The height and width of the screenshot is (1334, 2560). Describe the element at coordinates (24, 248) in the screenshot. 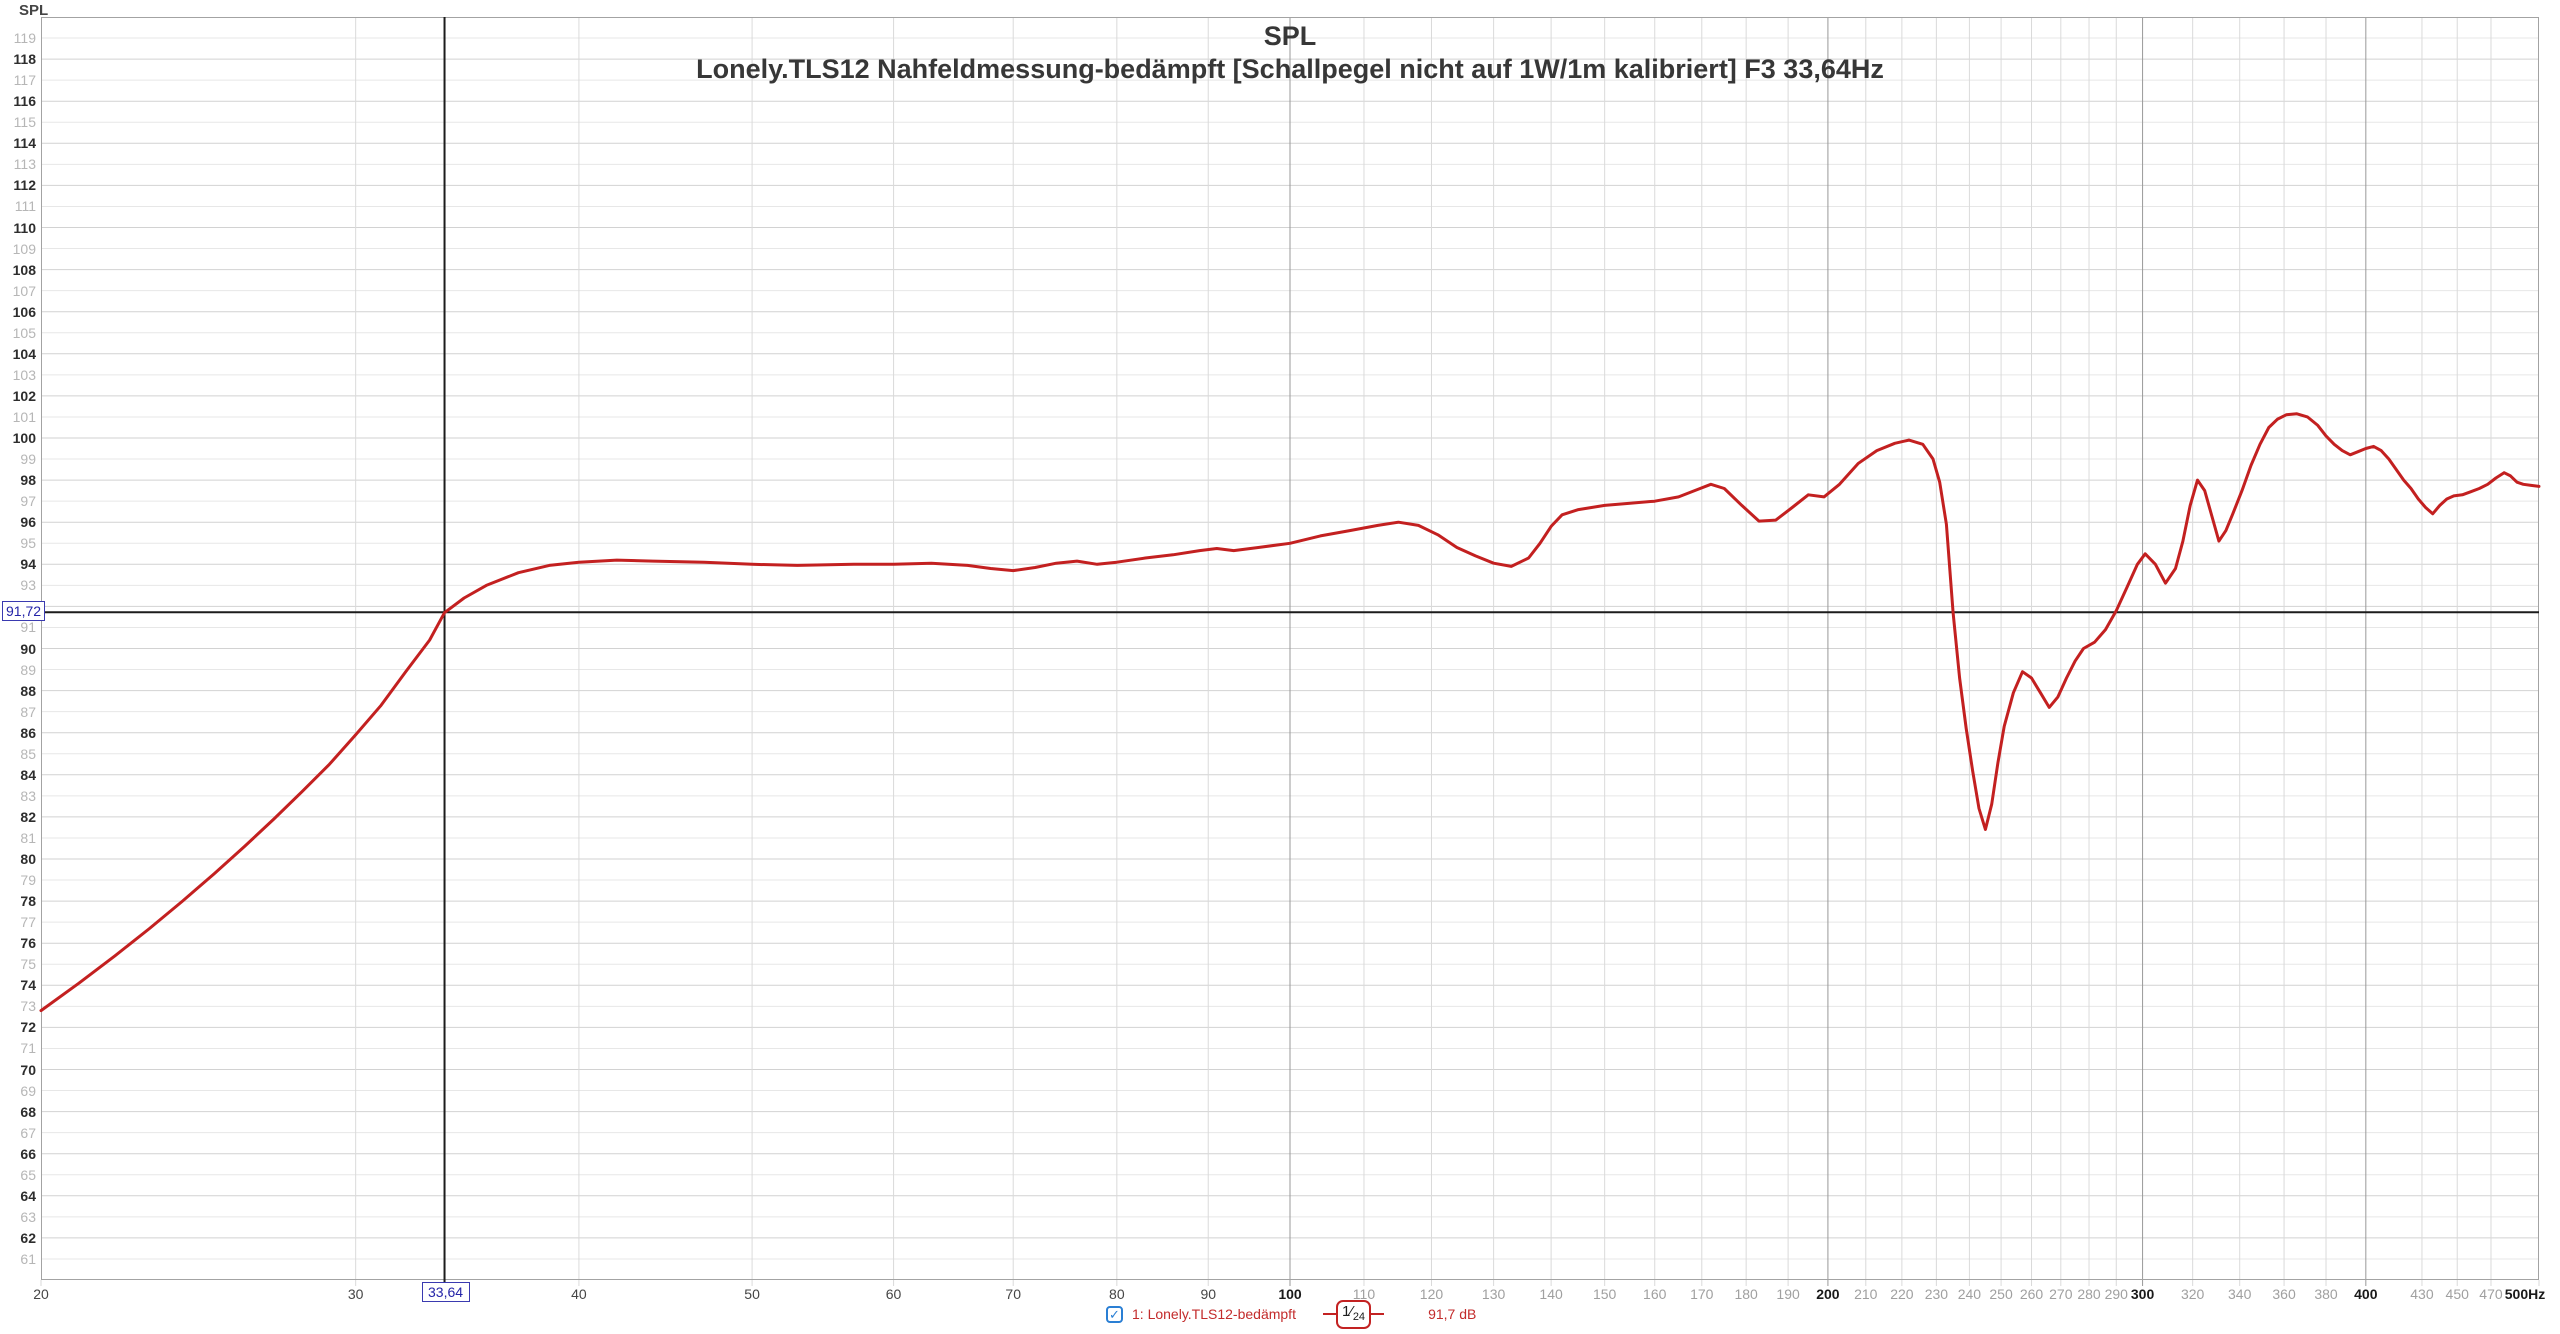

I see `y-tick-label: 109` at that location.